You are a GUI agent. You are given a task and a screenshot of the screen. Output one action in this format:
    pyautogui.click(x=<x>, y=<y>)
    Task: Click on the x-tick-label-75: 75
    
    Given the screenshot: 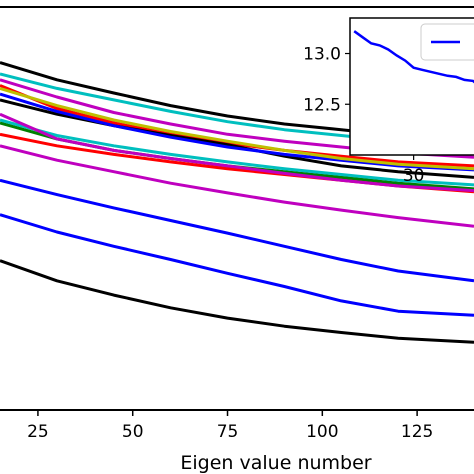 What is the action you would take?
    pyautogui.click(x=228, y=432)
    